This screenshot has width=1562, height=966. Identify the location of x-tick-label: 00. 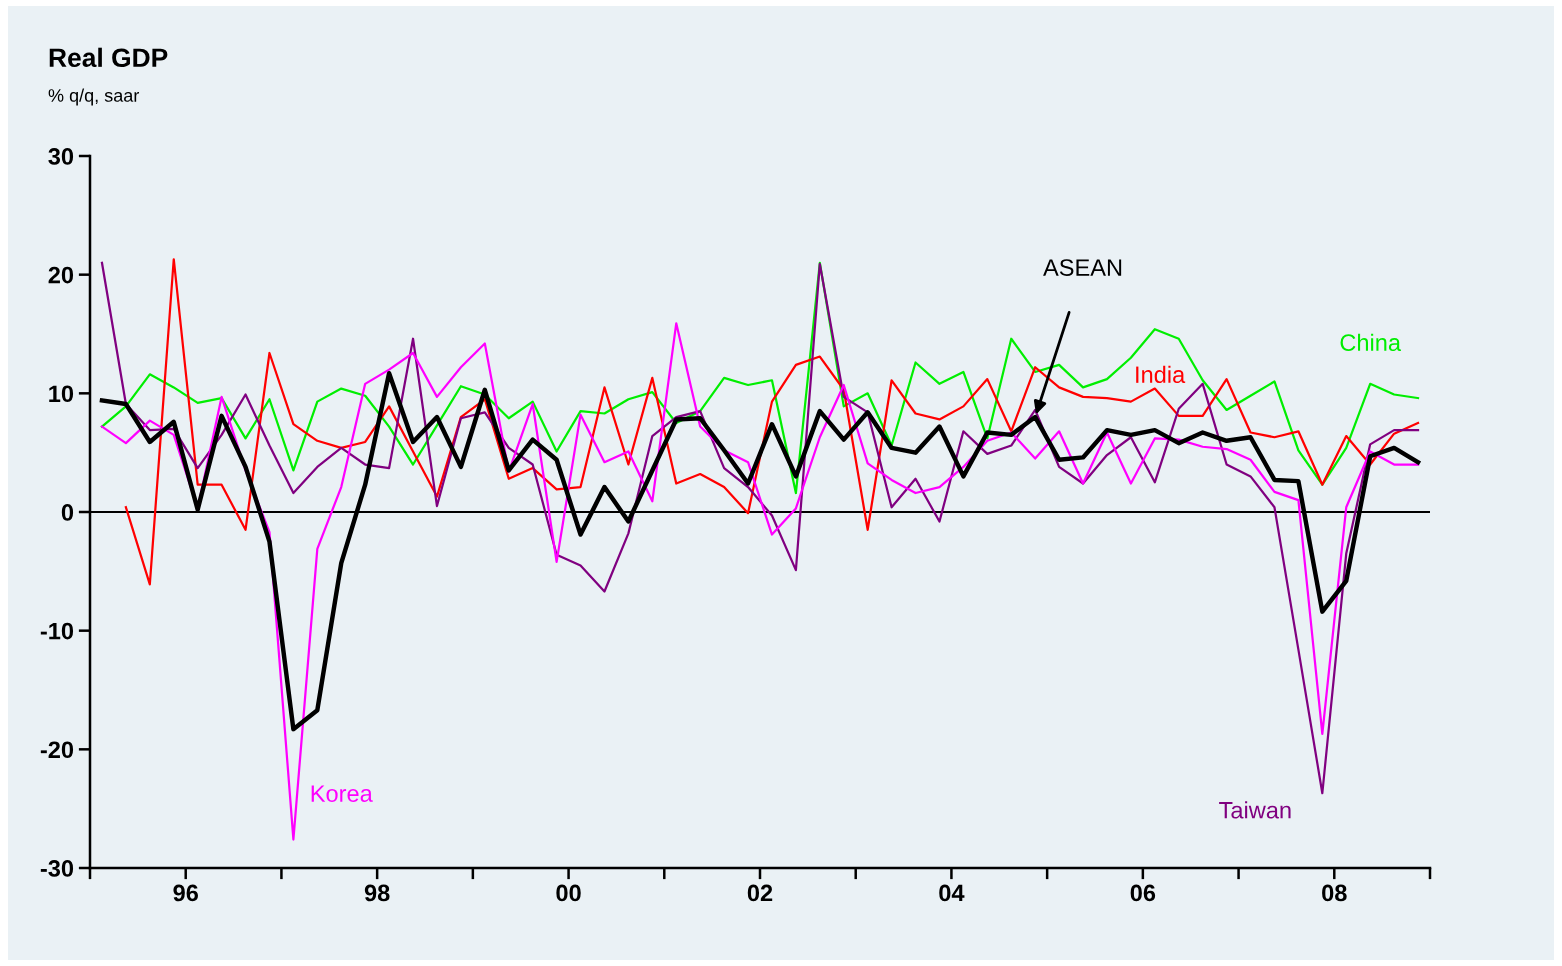
(568, 893).